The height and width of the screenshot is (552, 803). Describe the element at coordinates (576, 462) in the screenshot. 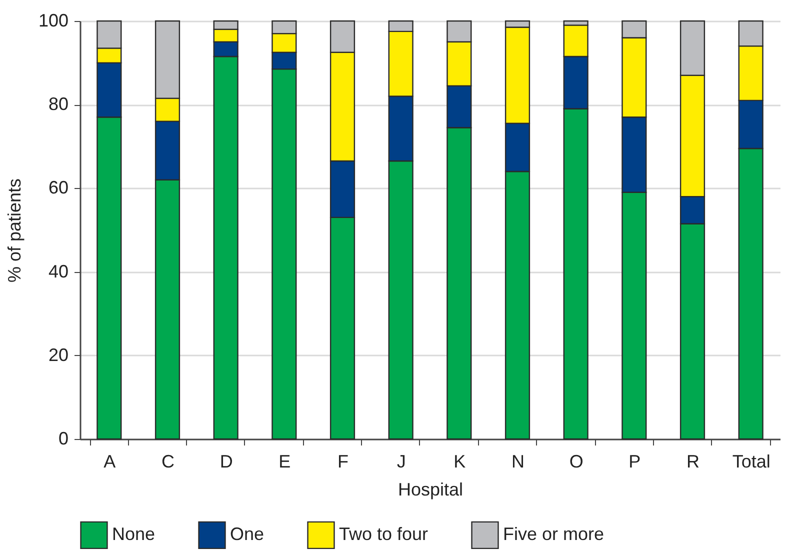

I see `x-tick-label: O` at that location.